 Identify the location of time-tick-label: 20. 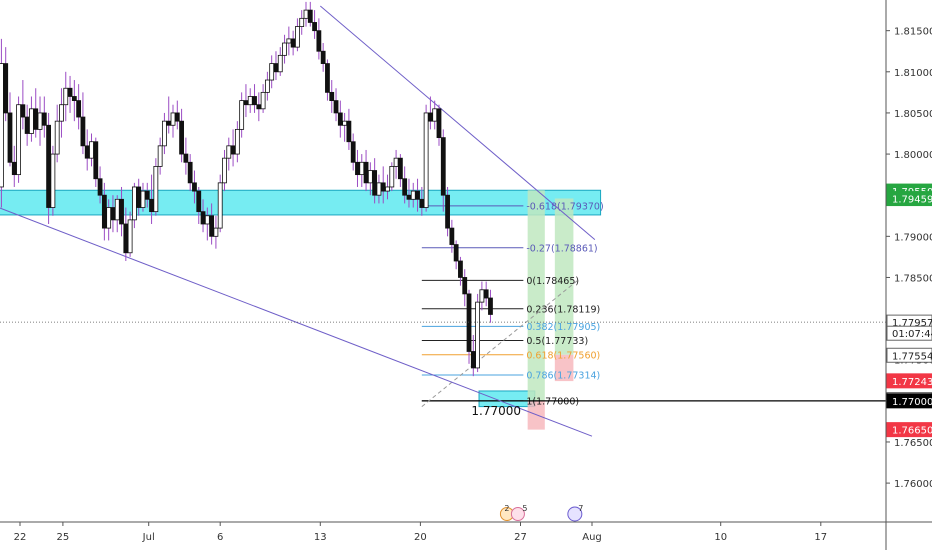
(420, 537).